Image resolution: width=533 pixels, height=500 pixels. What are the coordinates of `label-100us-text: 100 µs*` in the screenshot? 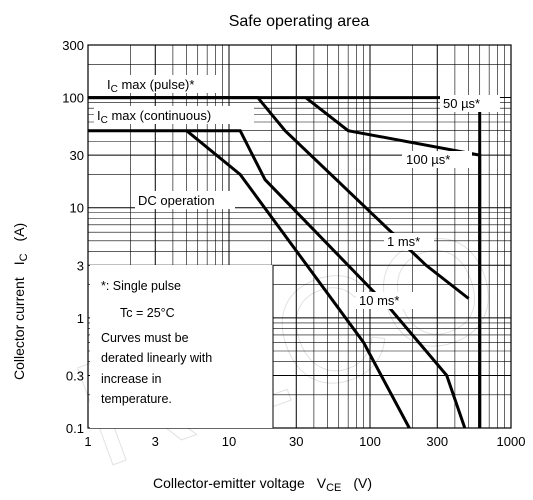 It's located at (428, 159).